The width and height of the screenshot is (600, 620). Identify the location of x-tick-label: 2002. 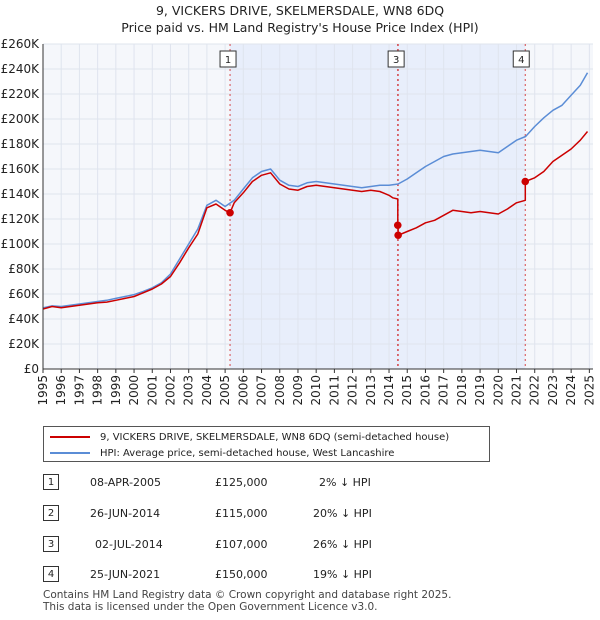
(170, 390).